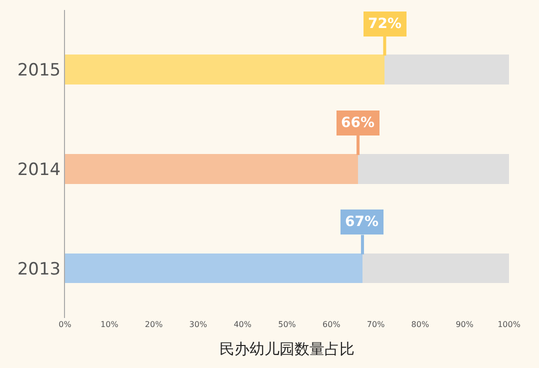  I want to click on x-tick-label: 30%, so click(198, 324).